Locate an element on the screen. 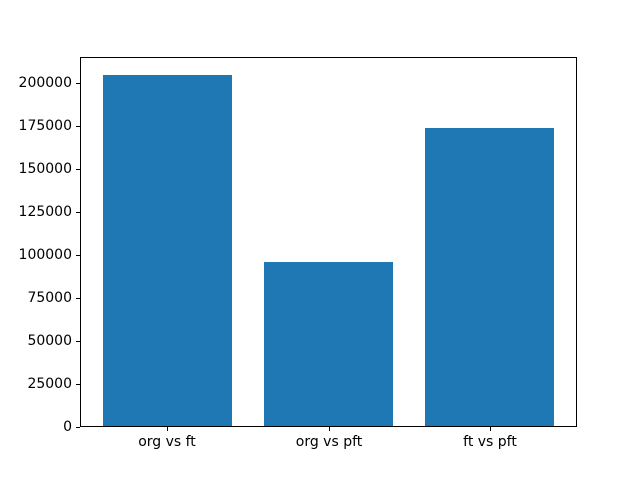 The width and height of the screenshot is (640, 480). y-tick-label: 100000 is located at coordinates (45, 255).